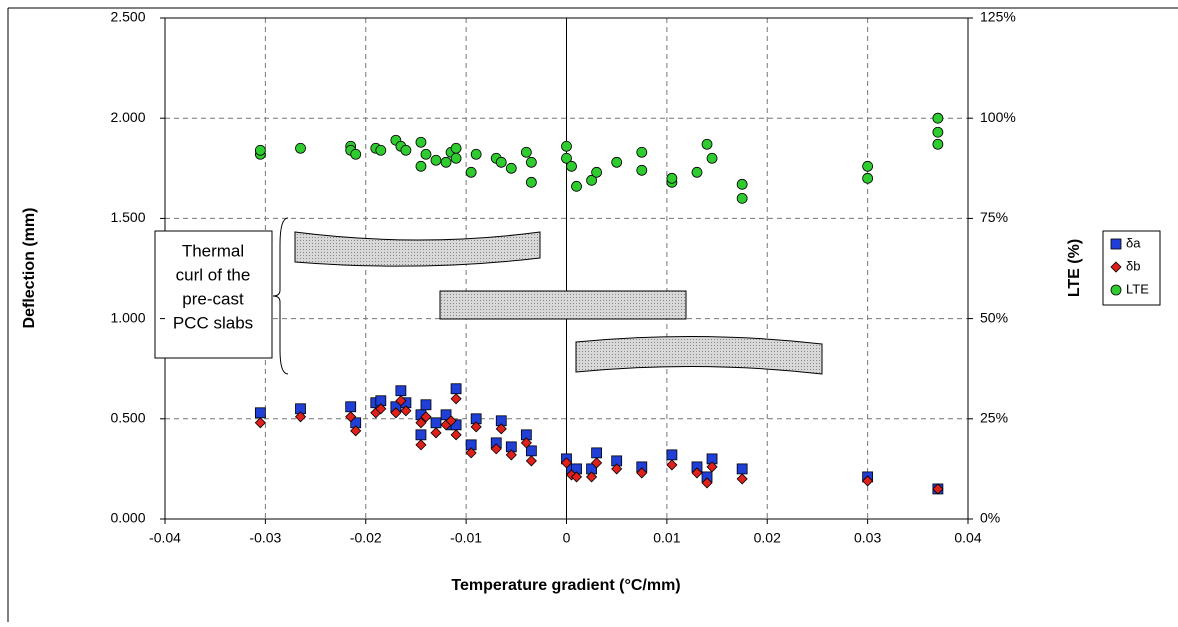 The image size is (1178, 627). What do you see at coordinates (1137, 288) in the screenshot?
I see `legend-label: LTE` at bounding box center [1137, 288].